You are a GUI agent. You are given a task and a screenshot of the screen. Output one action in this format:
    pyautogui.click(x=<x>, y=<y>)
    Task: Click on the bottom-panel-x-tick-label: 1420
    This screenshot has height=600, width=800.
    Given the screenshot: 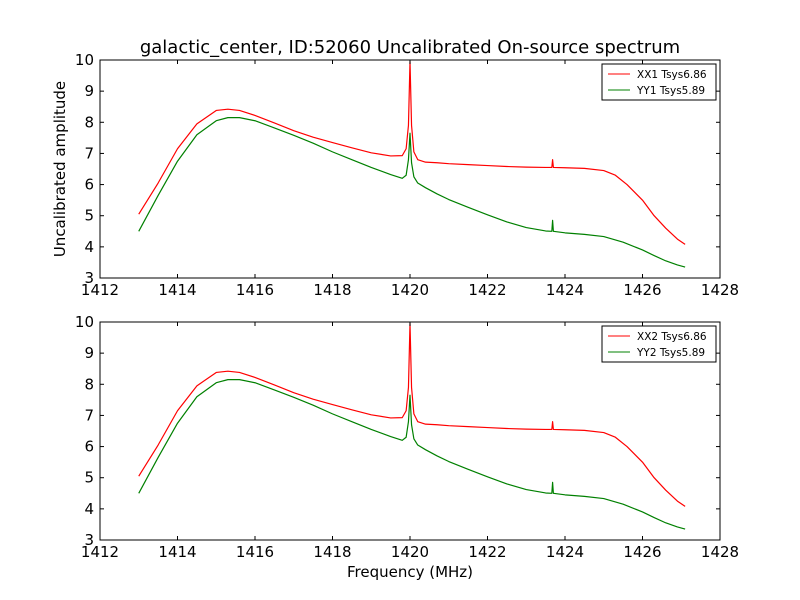 What is the action you would take?
    pyautogui.click(x=410, y=552)
    